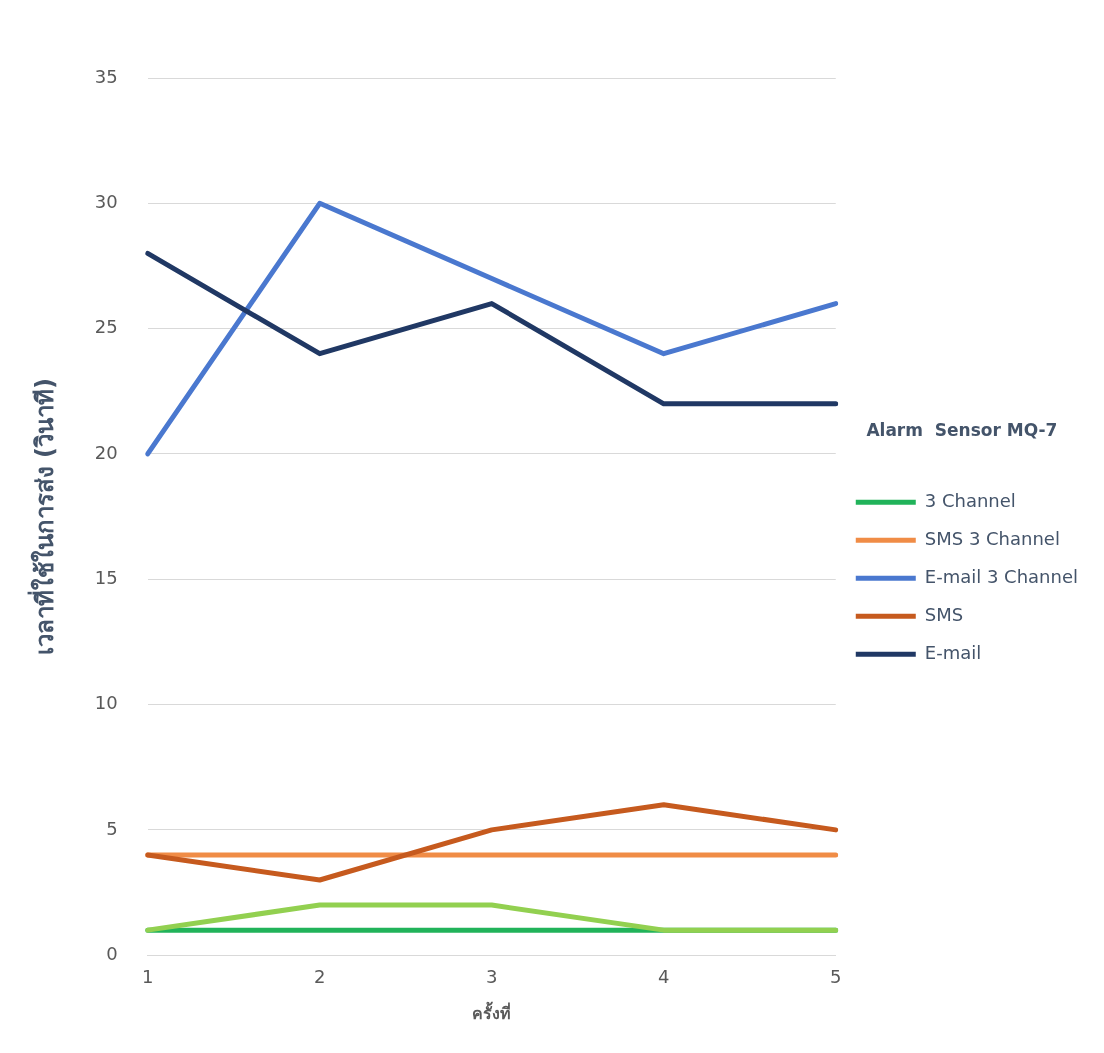 This screenshot has height=1053, width=1104. I want to click on y-tick-label: 20, so click(106, 452).